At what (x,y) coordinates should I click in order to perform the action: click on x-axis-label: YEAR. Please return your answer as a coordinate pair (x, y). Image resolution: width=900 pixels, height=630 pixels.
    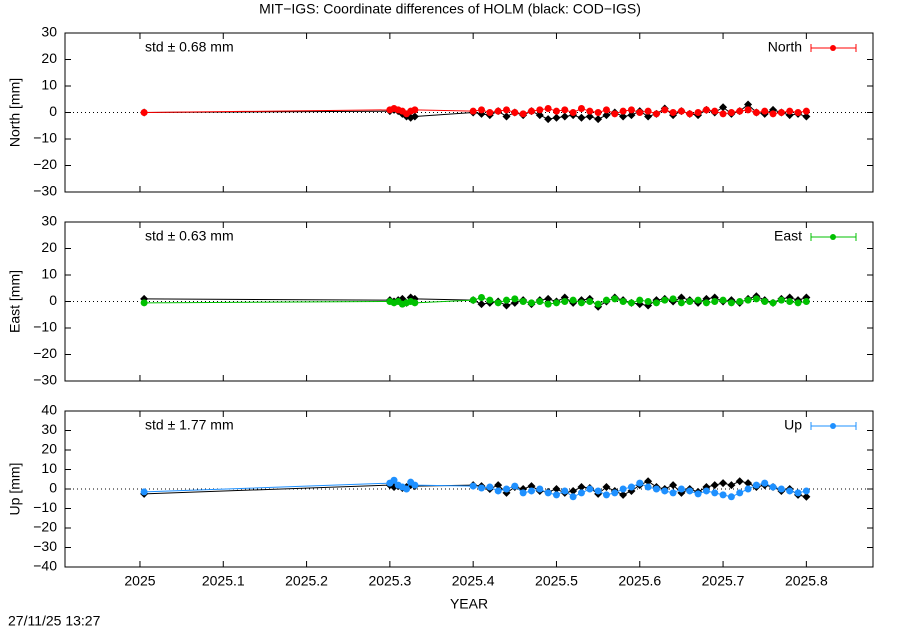
    Looking at the image, I should click on (469, 604).